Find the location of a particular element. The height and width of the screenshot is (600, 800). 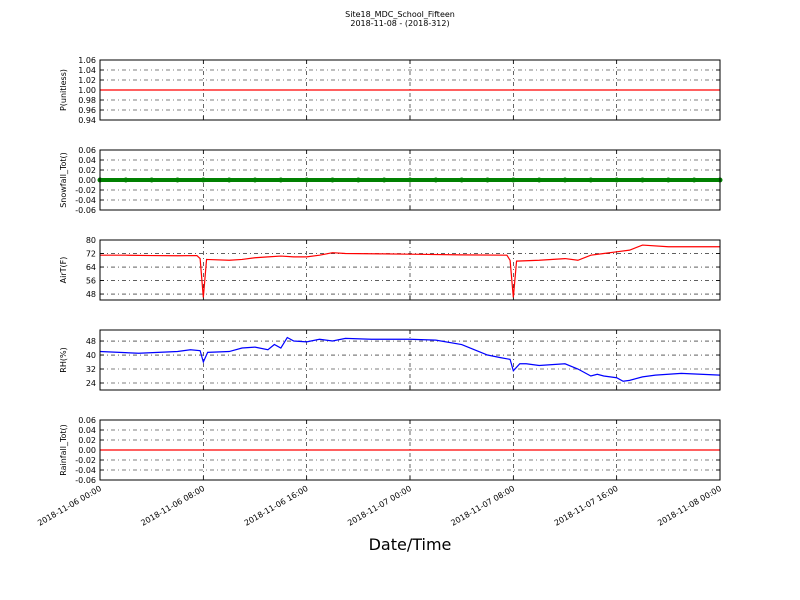

chart-subtitle: 2018-11-08 - (2018-312) is located at coordinates (399, 23).